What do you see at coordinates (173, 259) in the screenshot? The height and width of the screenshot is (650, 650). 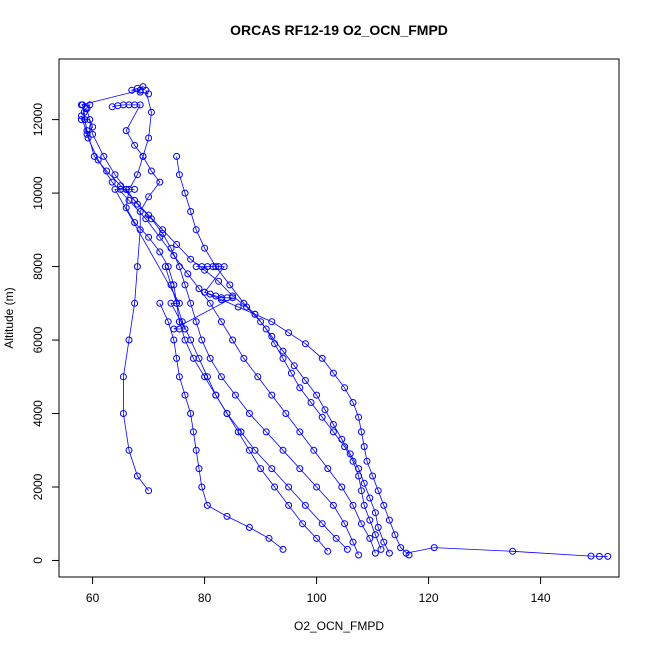 I see `series-line` at bounding box center [173, 259].